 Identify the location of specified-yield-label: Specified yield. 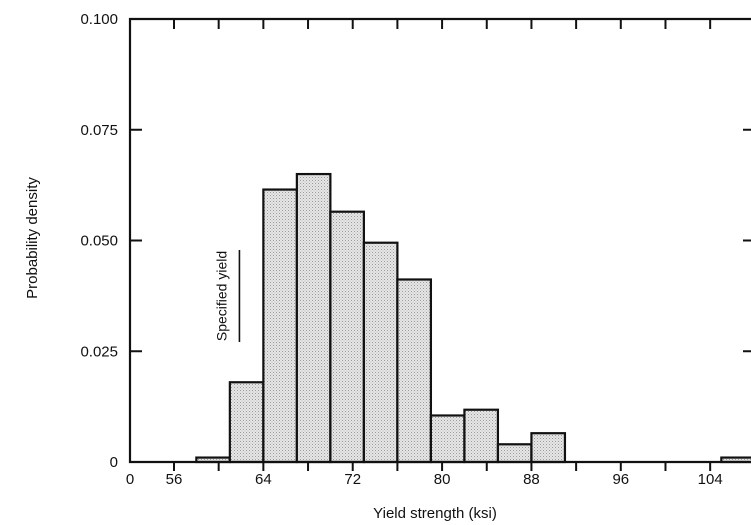
(221, 296).